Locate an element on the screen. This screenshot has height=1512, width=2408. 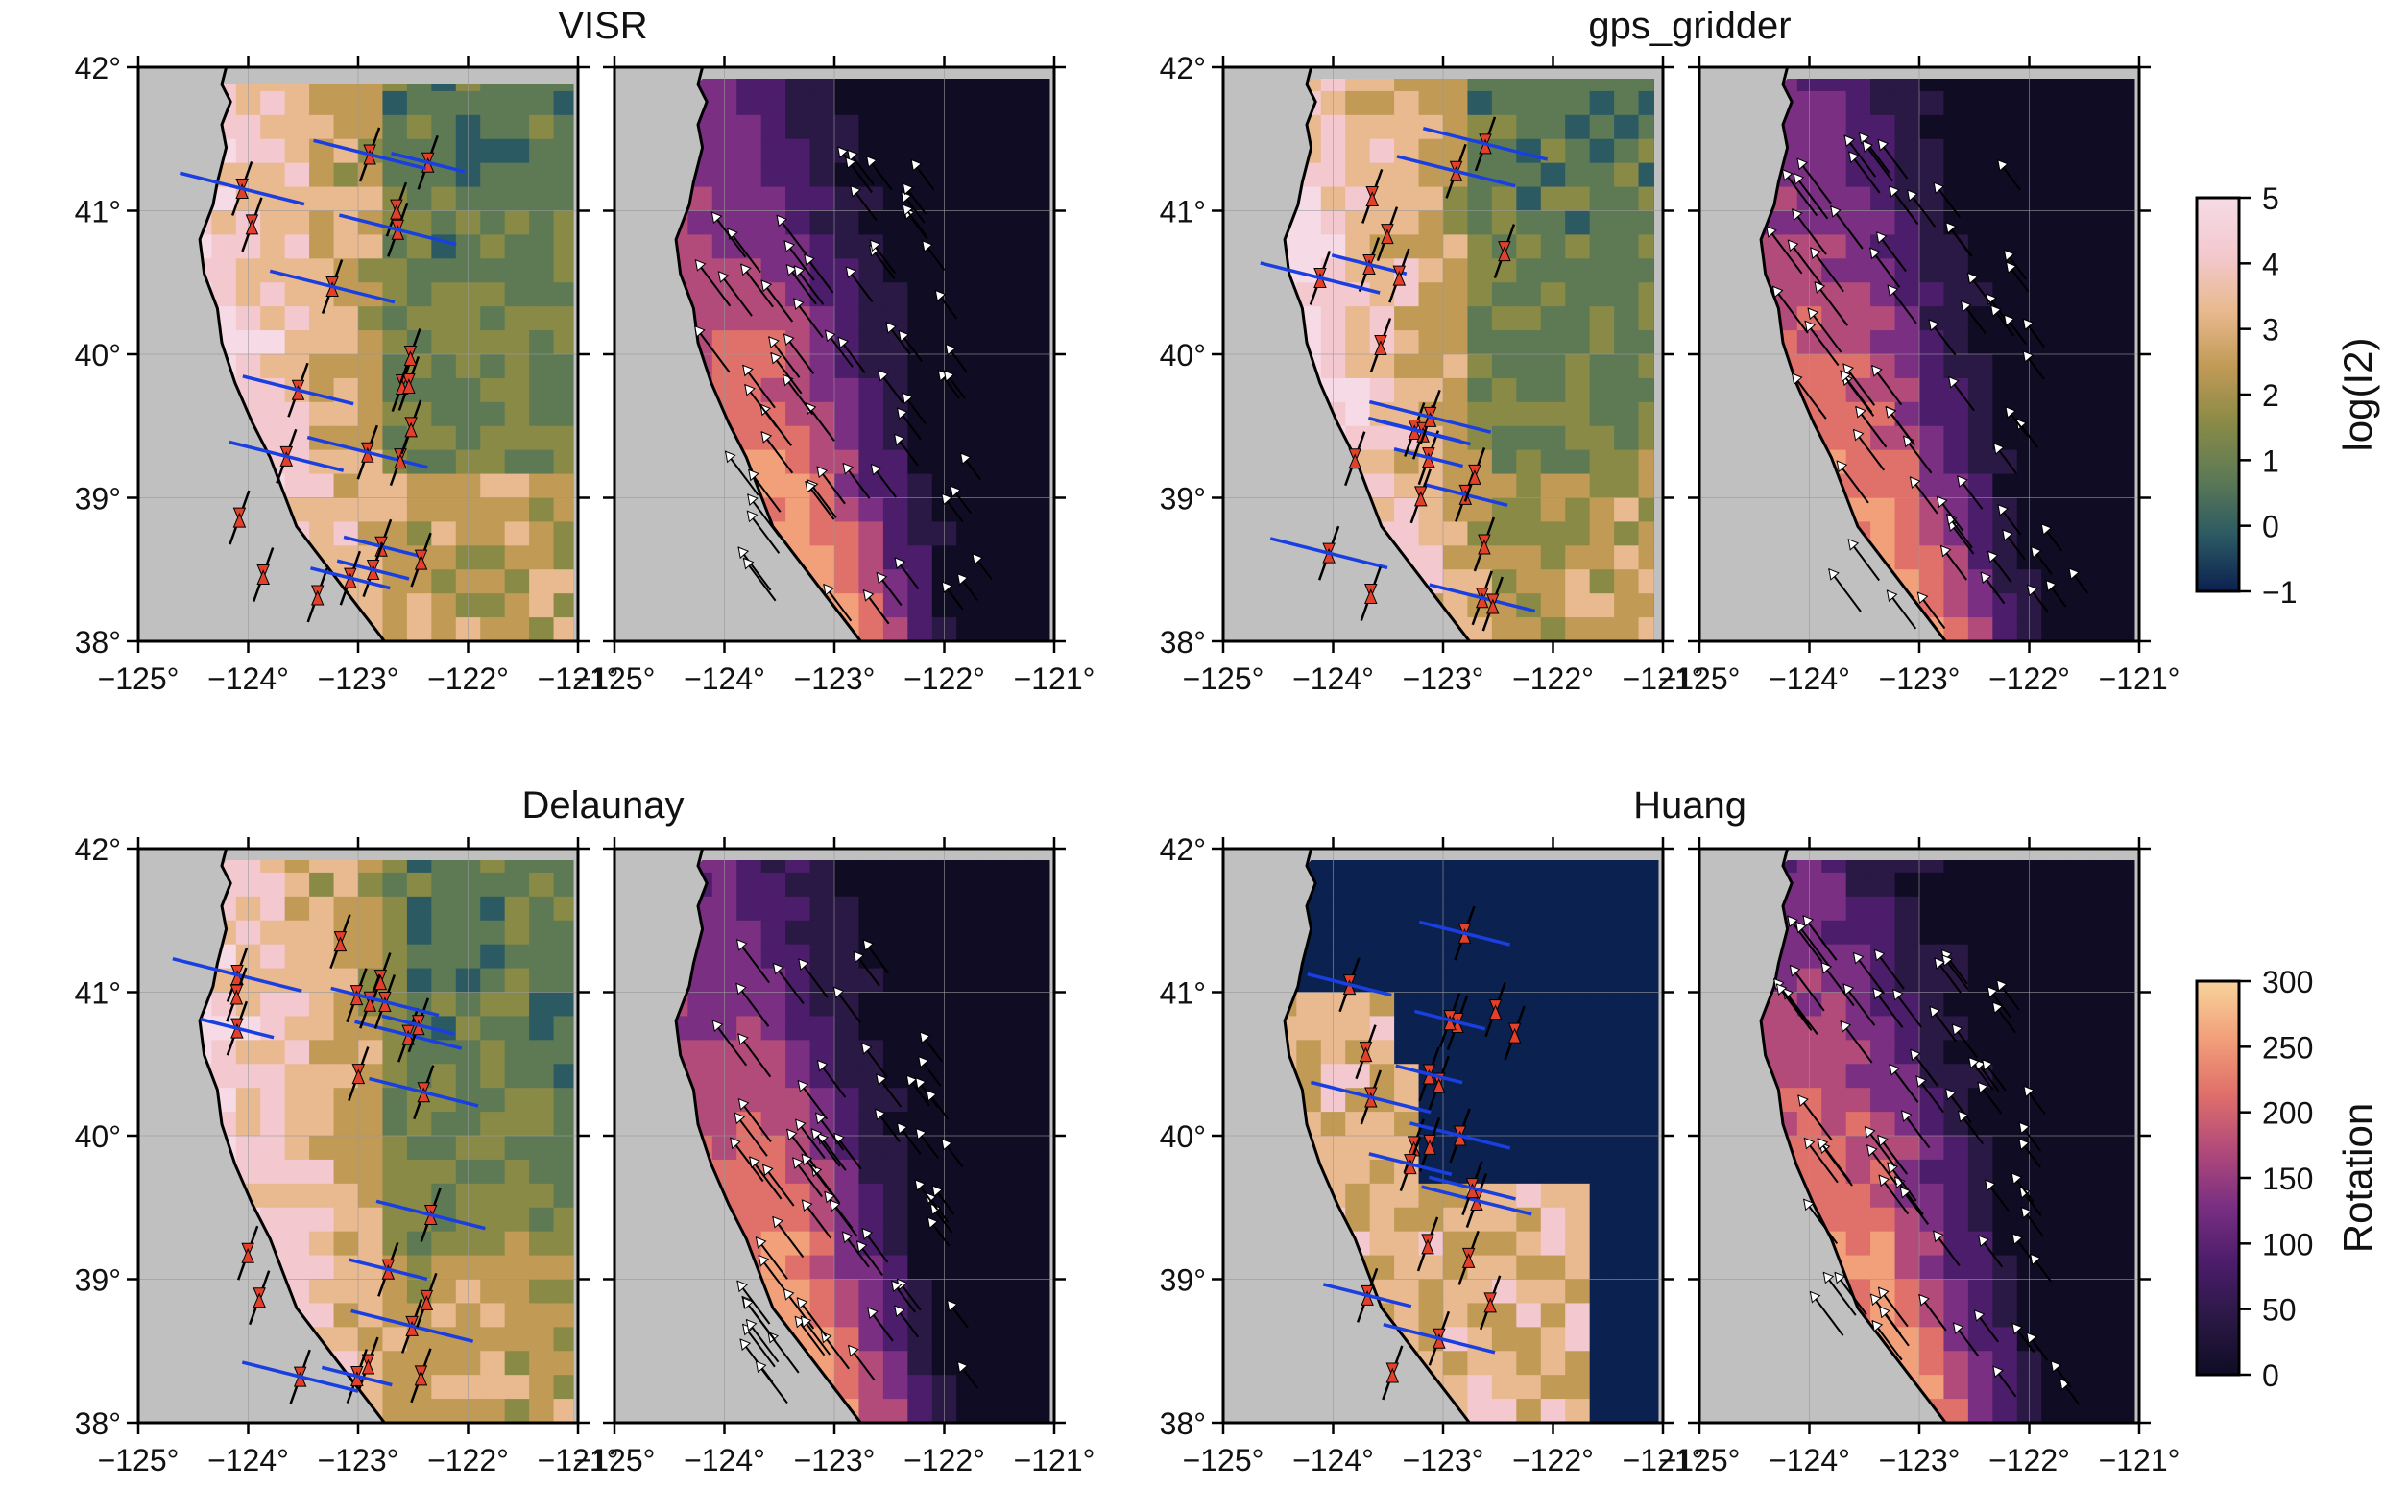
lat-tick-label: 42° is located at coordinates (98, 68).